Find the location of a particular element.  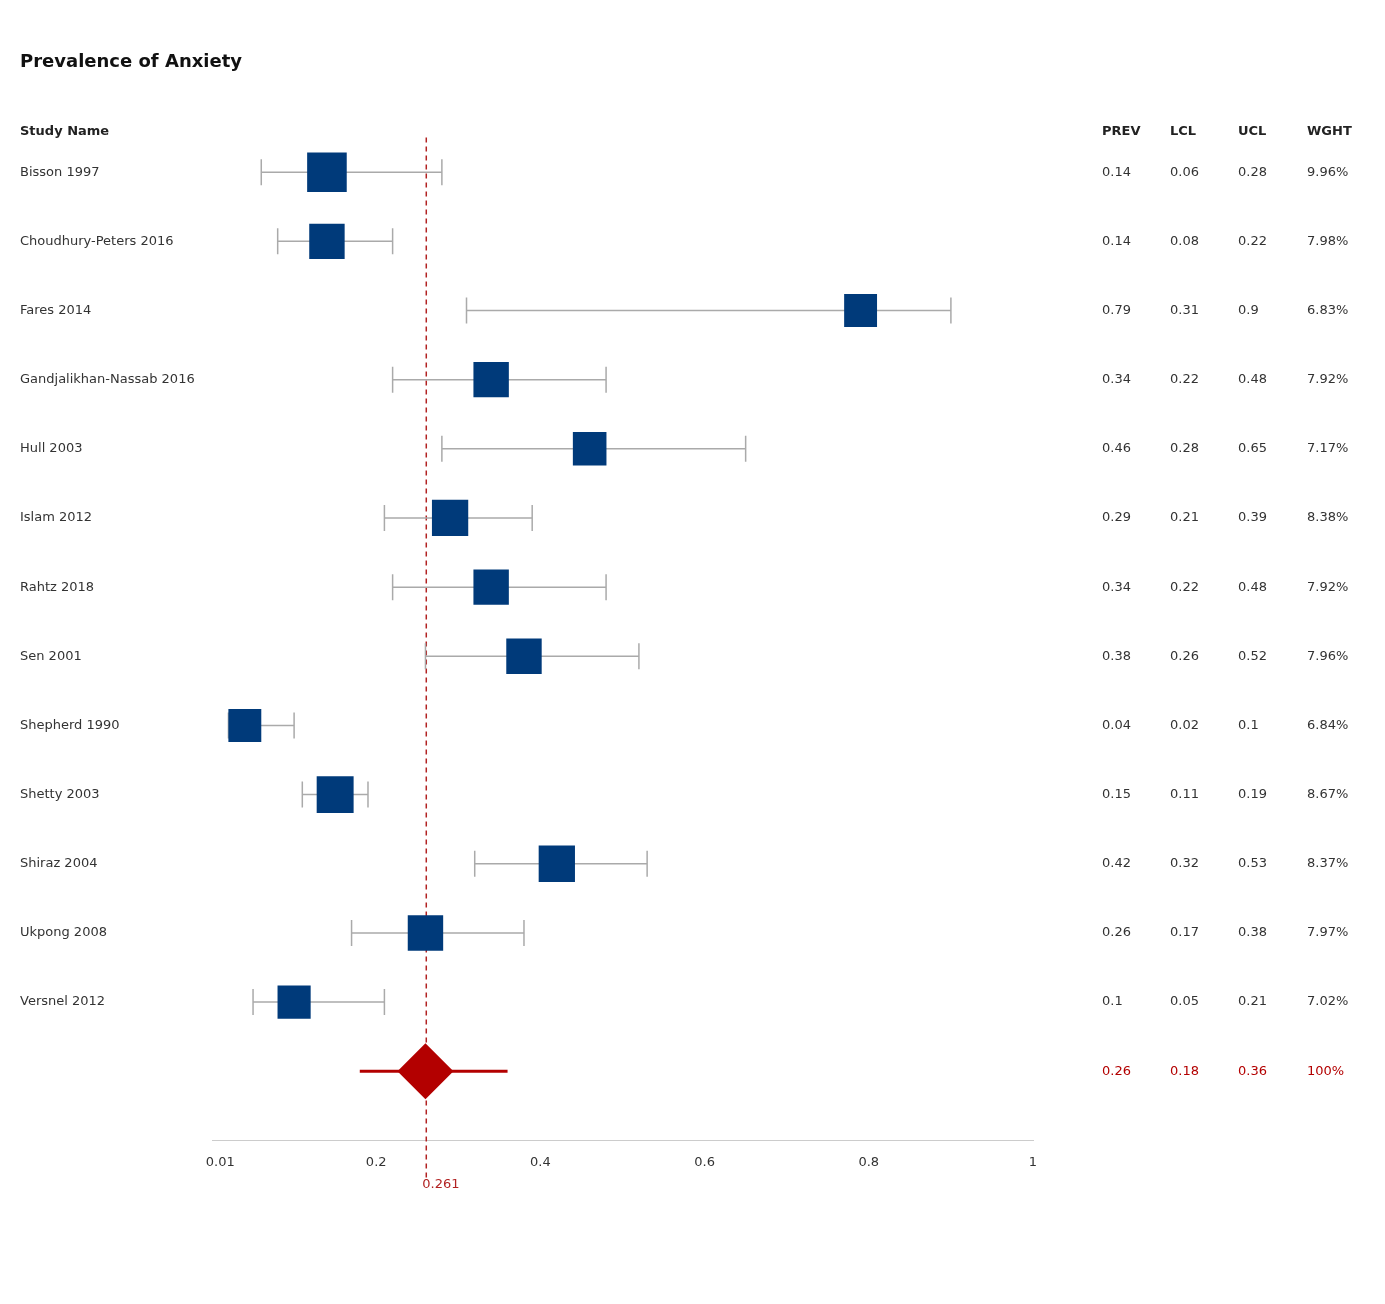

text: 0.39 is located at coordinates (1252, 517).